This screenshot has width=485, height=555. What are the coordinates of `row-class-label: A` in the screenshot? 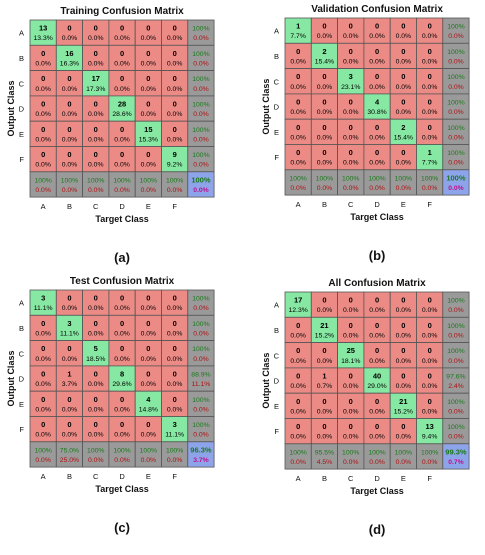 It's located at (21, 33).